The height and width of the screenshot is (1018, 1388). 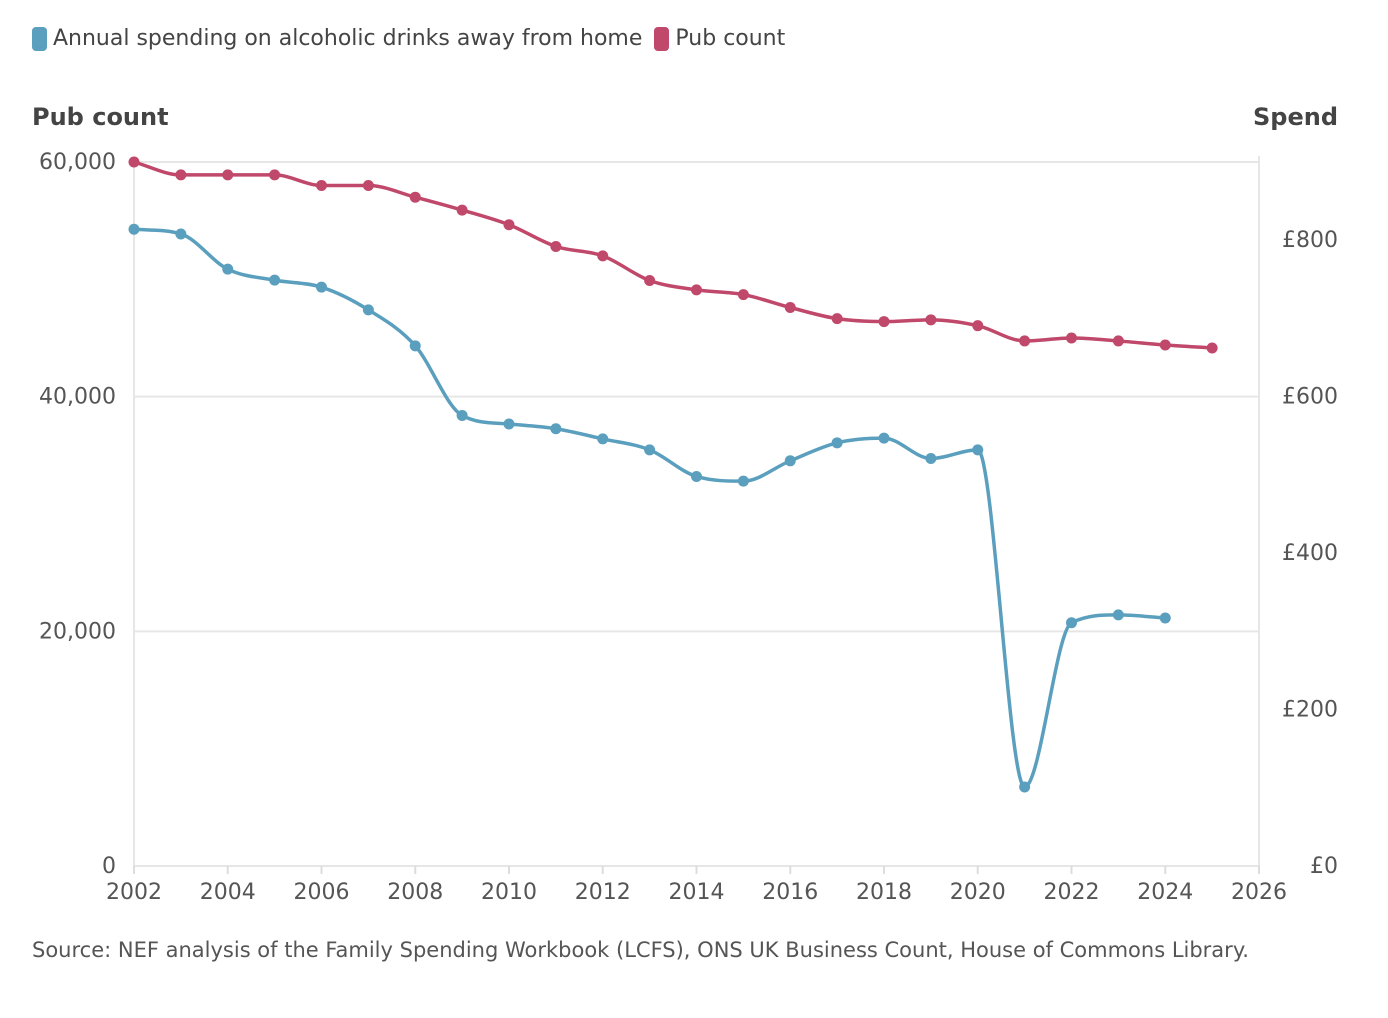 I want to click on right-axis-tick-label: £400, so click(x=1310, y=553).